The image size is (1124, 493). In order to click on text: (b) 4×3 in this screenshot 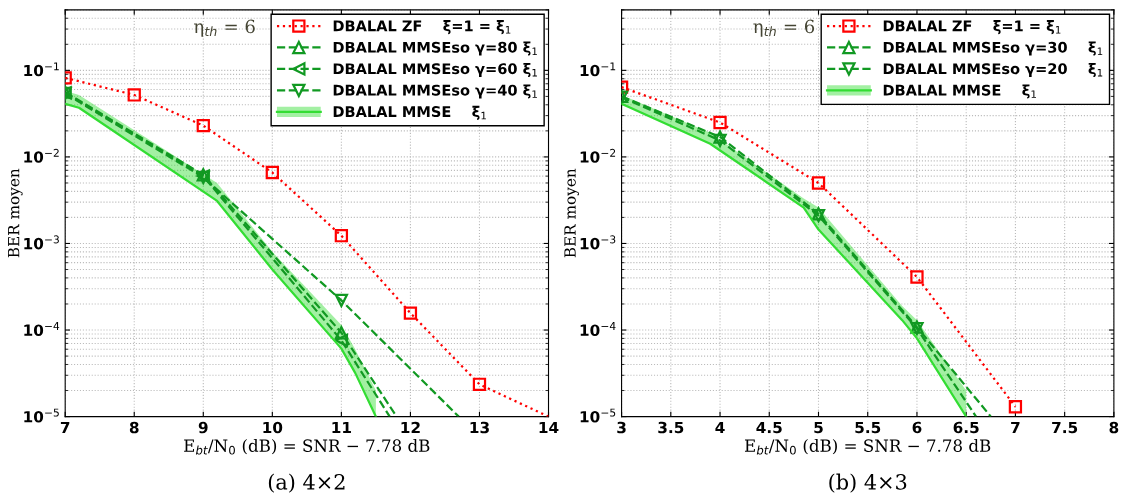, I will do `click(868, 483)`.